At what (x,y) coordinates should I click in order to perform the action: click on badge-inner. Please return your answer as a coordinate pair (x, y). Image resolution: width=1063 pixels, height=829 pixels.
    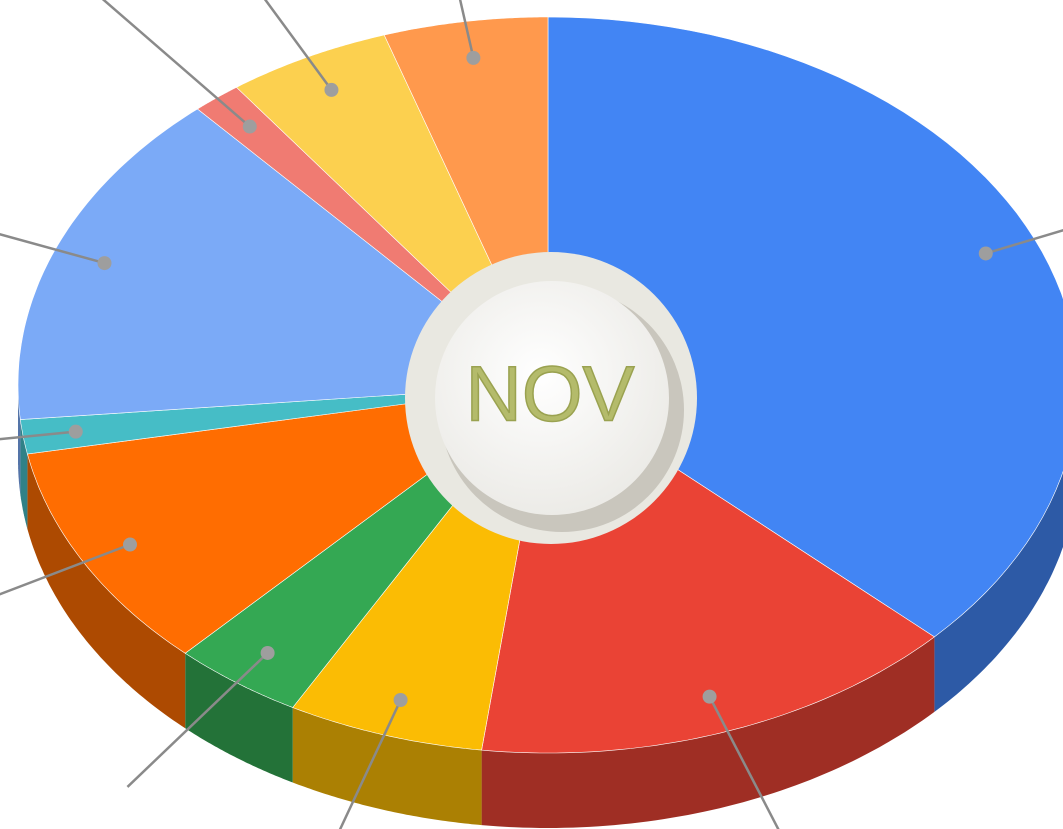
    Looking at the image, I should click on (552, 398).